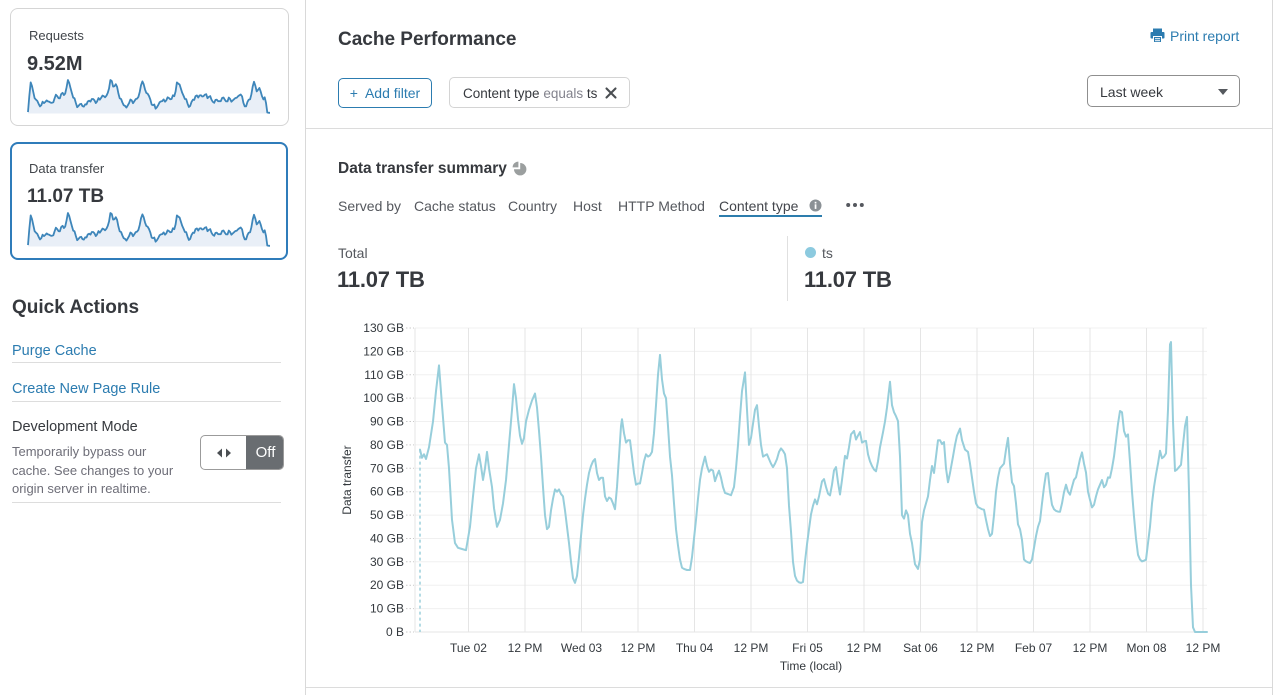  Describe the element at coordinates (387, 585) in the screenshot. I see `svg-text: 20 GB` at that location.